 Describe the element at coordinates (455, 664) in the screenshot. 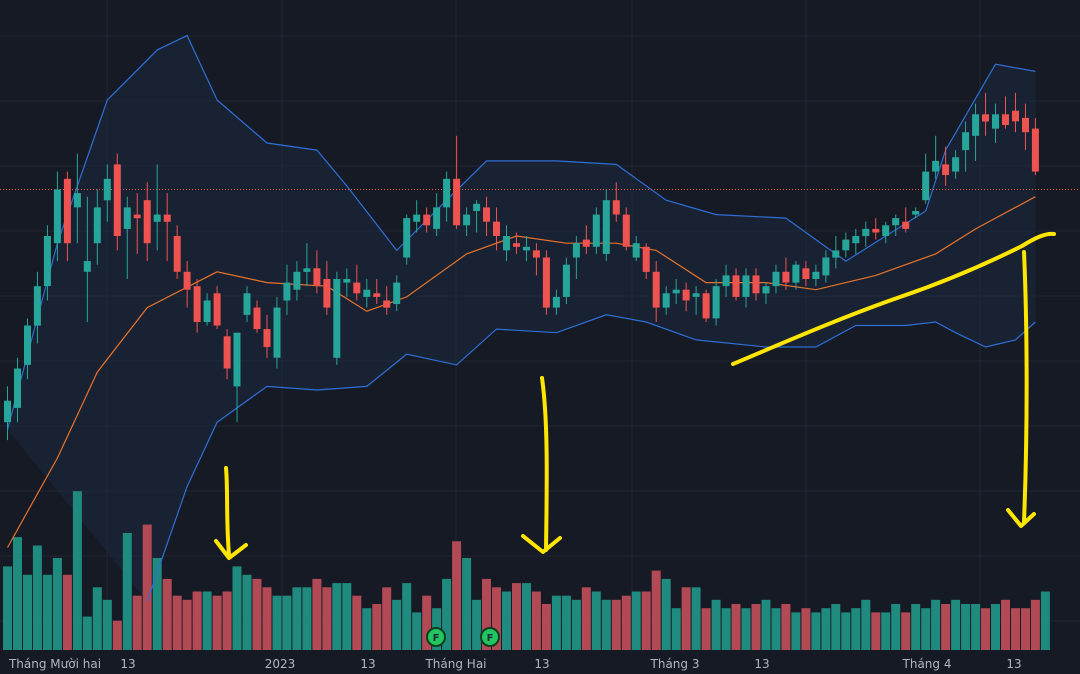

I see `x-tick-label: Tháng Hai` at that location.